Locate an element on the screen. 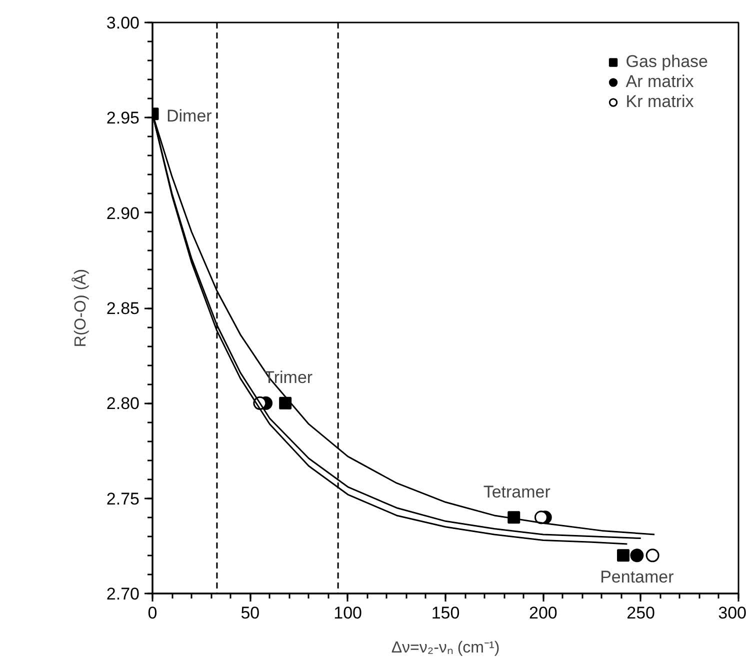  annotation: Pentamer is located at coordinates (637, 576).